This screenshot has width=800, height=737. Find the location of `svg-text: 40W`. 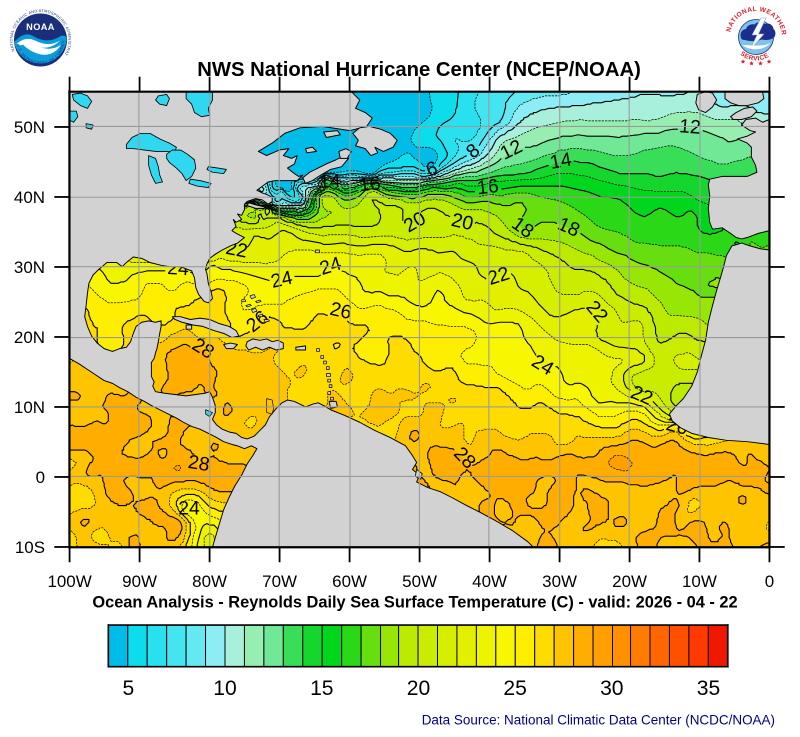

svg-text: 40W is located at coordinates (489, 581).